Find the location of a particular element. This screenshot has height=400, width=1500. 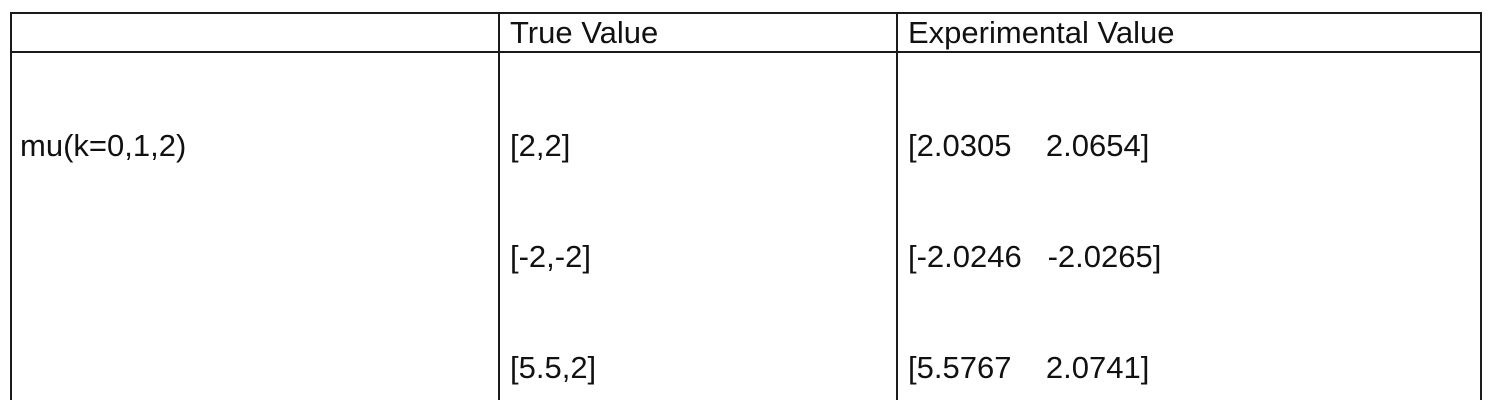

experimental-value-line: [2.0305 2.0654] is located at coordinates (1029, 145).